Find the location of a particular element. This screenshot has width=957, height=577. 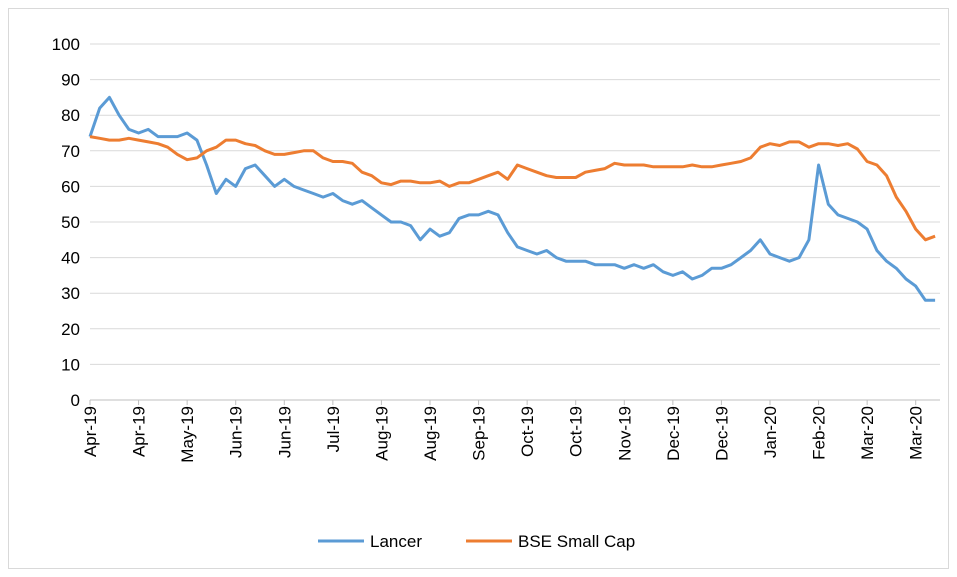

x-tick-label: Nov-19 is located at coordinates (624, 433).